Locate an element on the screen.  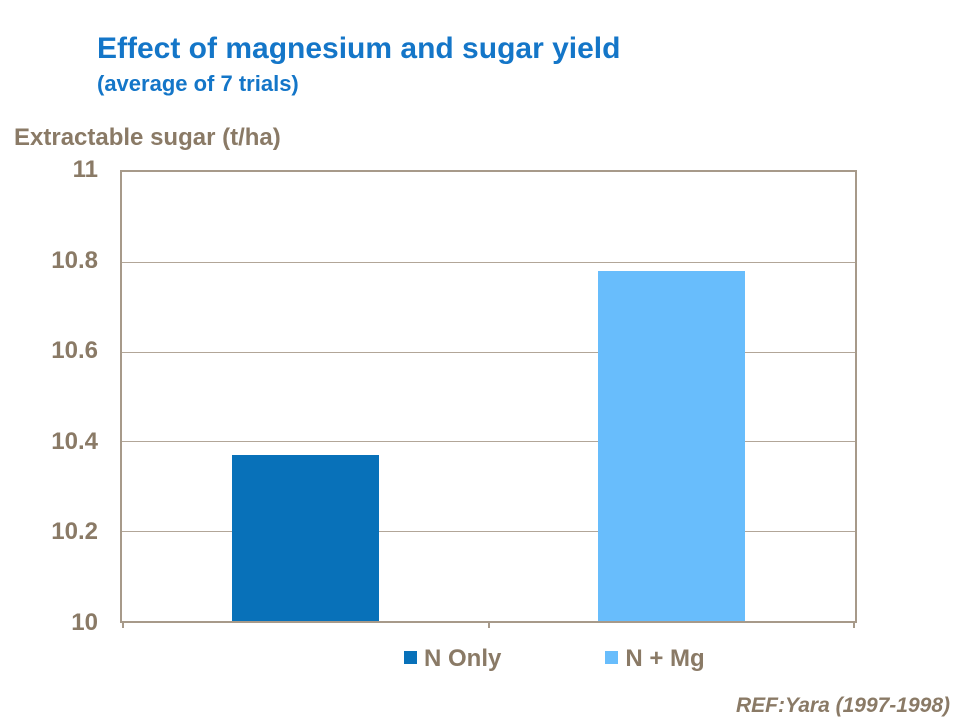
y-tick-label: 11 is located at coordinates (85, 169).